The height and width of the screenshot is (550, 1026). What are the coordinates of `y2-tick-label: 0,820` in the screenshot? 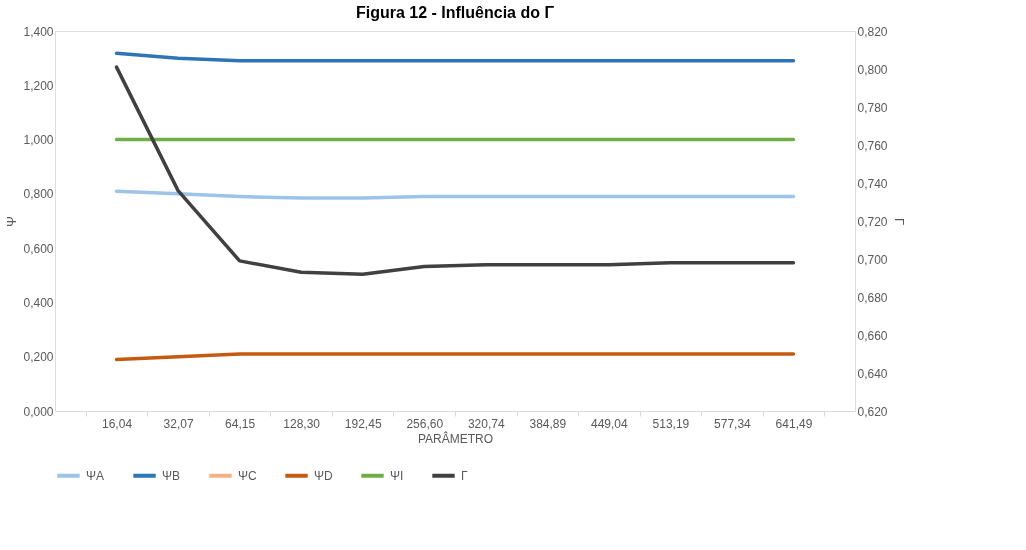 It's located at (872, 31).